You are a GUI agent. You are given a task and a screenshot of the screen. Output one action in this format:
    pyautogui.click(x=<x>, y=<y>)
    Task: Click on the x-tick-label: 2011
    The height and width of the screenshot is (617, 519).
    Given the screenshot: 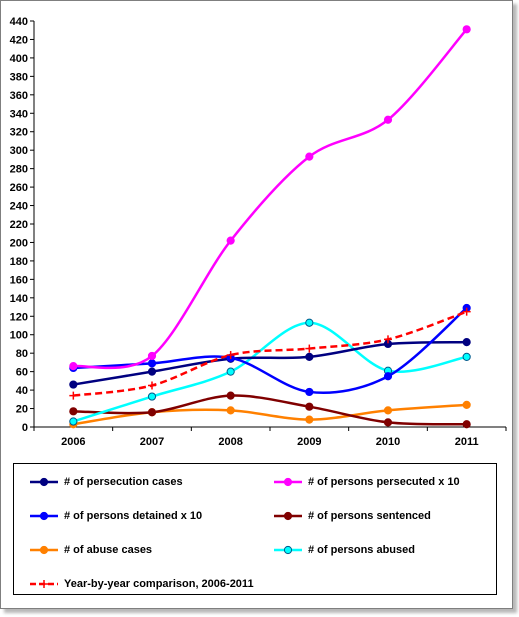 What is the action you would take?
    pyautogui.click(x=467, y=442)
    